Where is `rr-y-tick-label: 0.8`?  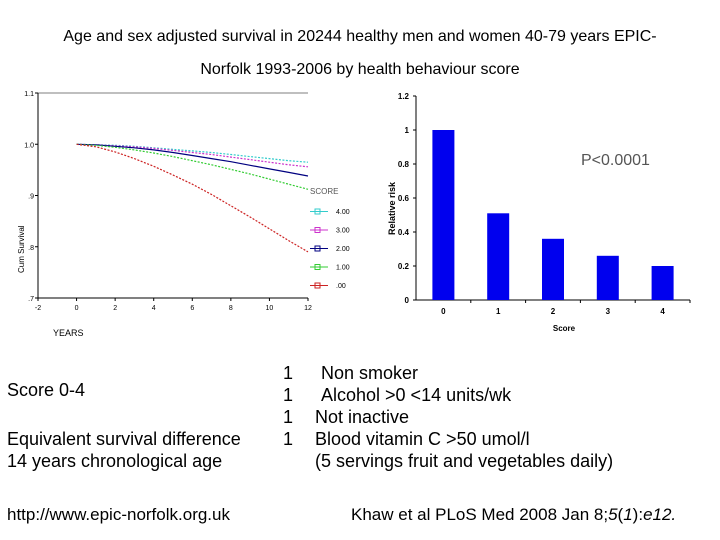 rr-y-tick-label: 0.8 is located at coordinates (404, 164).